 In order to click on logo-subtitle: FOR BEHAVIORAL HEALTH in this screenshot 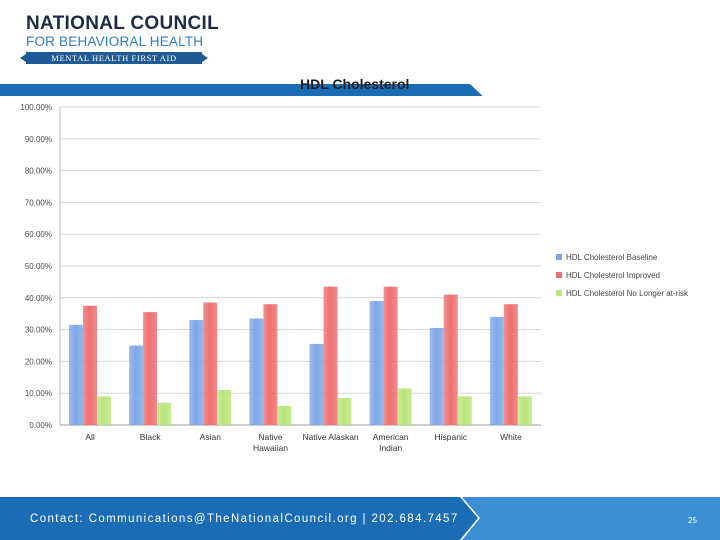, I will do `click(115, 41)`.